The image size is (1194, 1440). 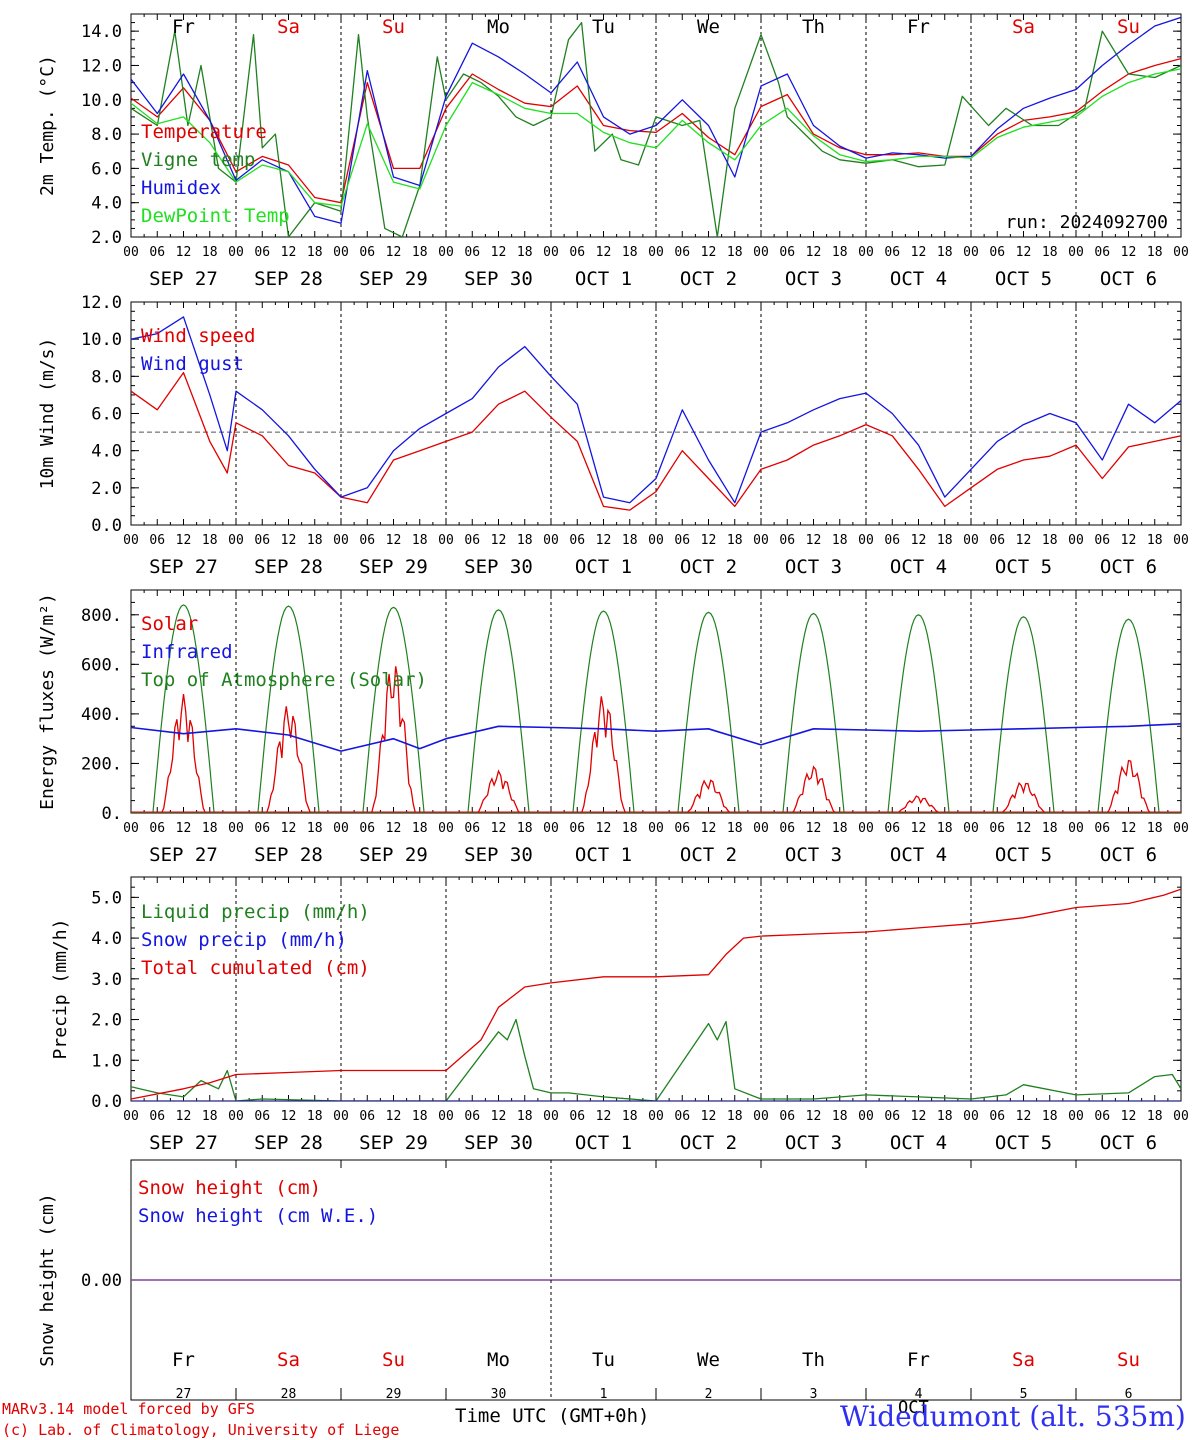 I want to click on day-number: 6, so click(x=1129, y=1394).